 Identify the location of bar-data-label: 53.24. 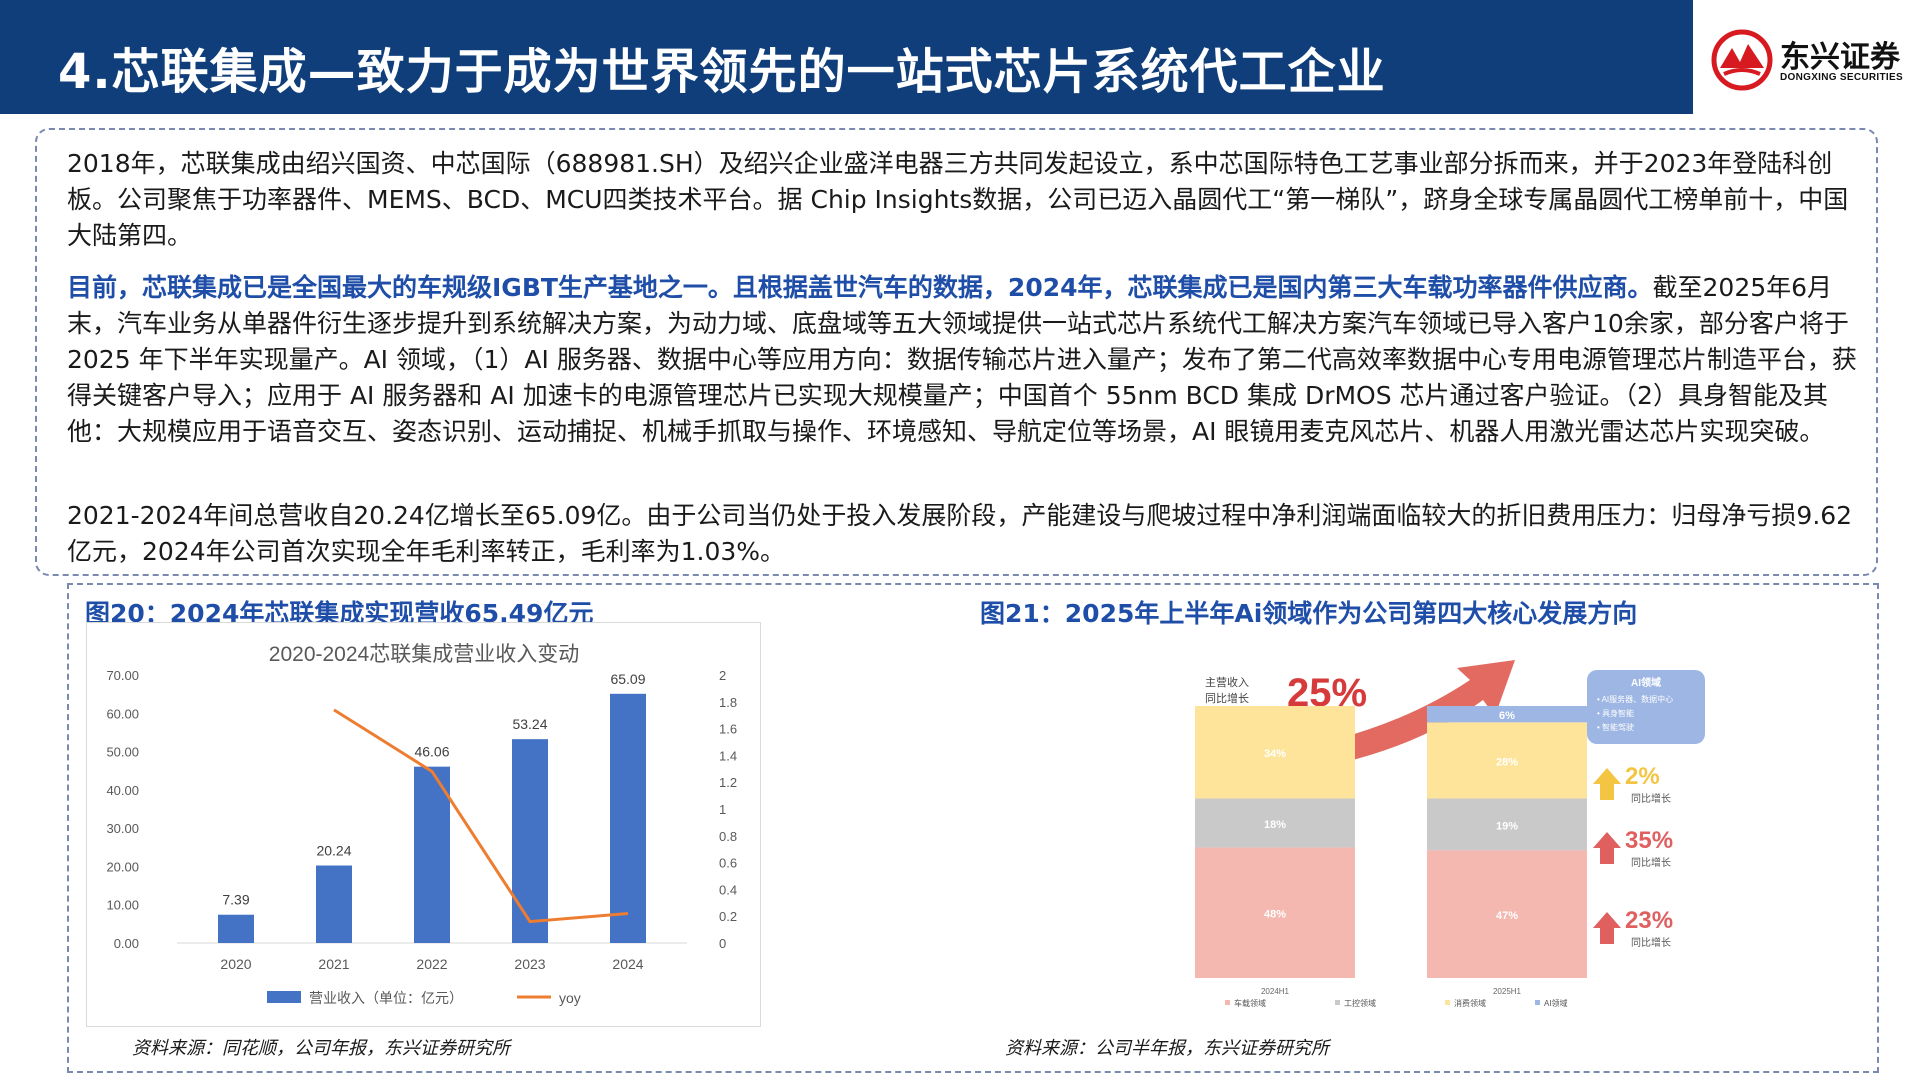
(529, 724).